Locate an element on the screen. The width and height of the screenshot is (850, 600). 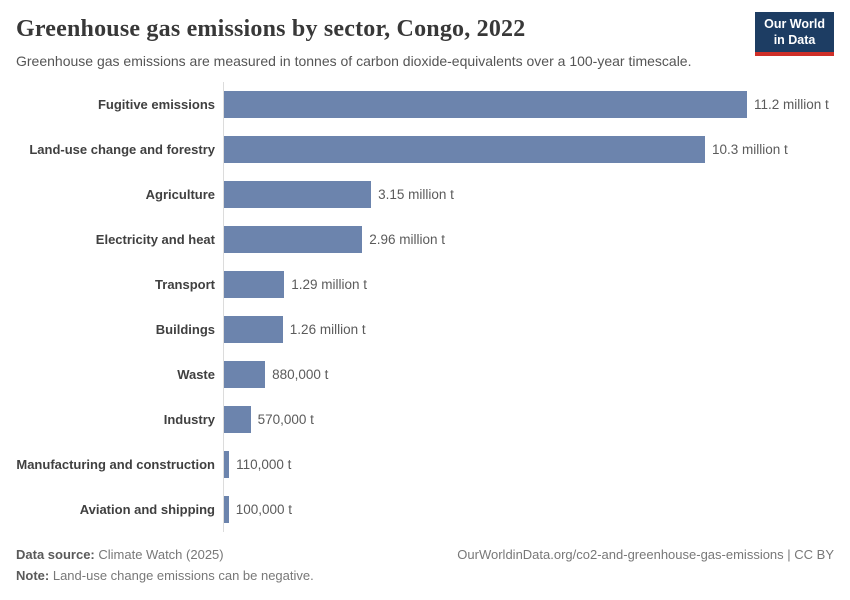
value-label: 570,000 t is located at coordinates (285, 419).